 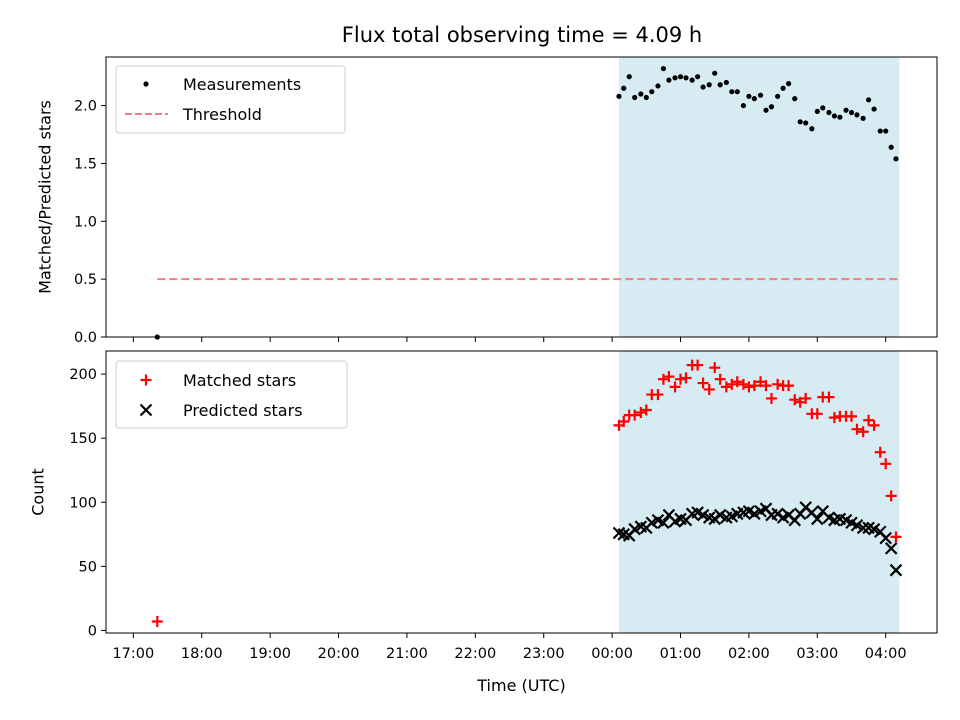 I want to click on legend-frame, so click(x=230, y=99).